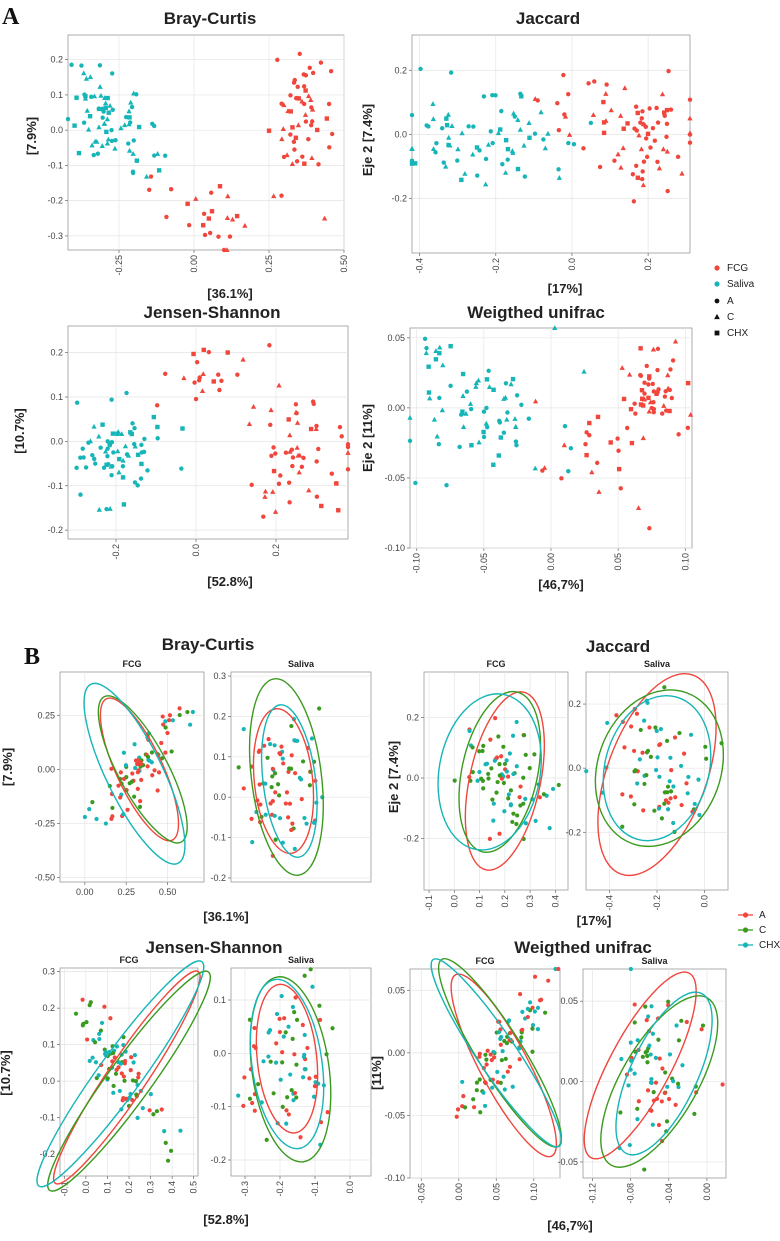 The width and height of the screenshot is (780, 1241). I want to click on chart-title: Jaccard, so click(548, 18).